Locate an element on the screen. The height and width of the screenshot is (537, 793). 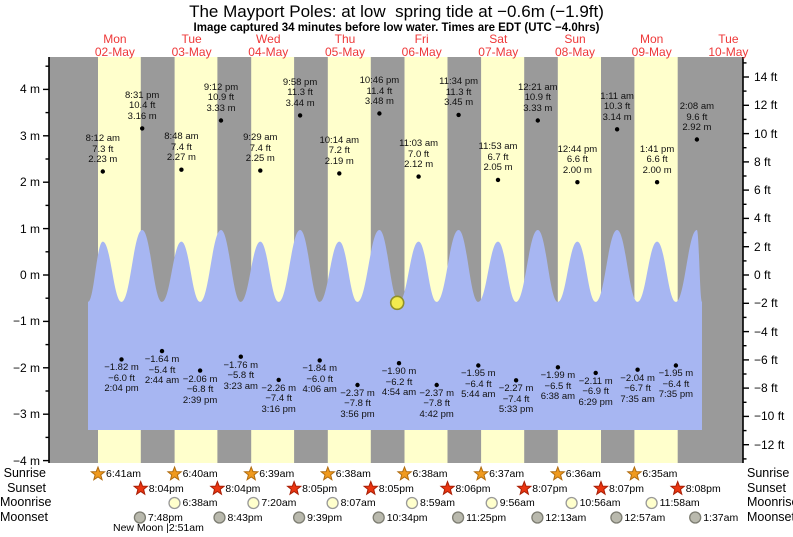
moonset-time: 12:57am is located at coordinates (645, 517).